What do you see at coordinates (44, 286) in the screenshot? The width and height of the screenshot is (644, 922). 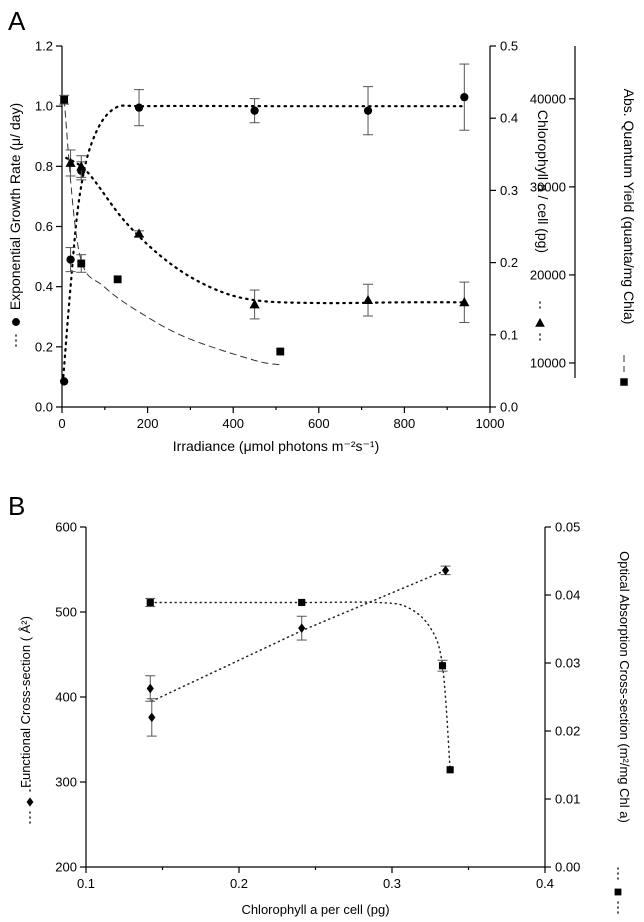 I see `panel-a-left-y-tick-label: 0.4` at bounding box center [44, 286].